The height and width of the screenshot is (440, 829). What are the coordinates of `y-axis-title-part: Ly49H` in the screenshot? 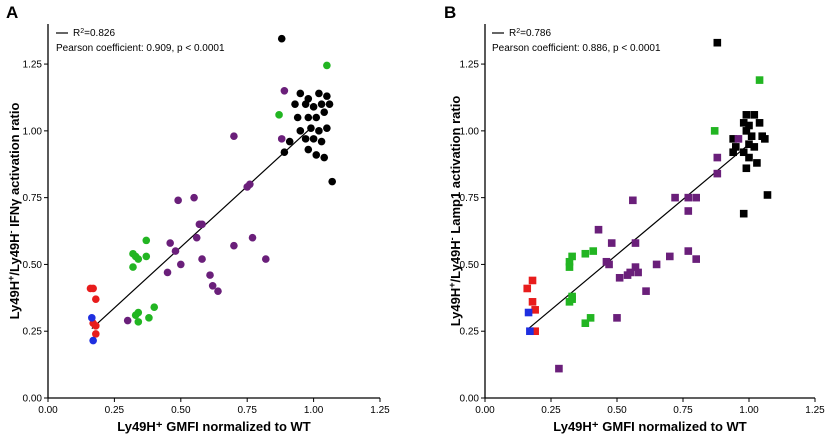 It's located at (14, 300).